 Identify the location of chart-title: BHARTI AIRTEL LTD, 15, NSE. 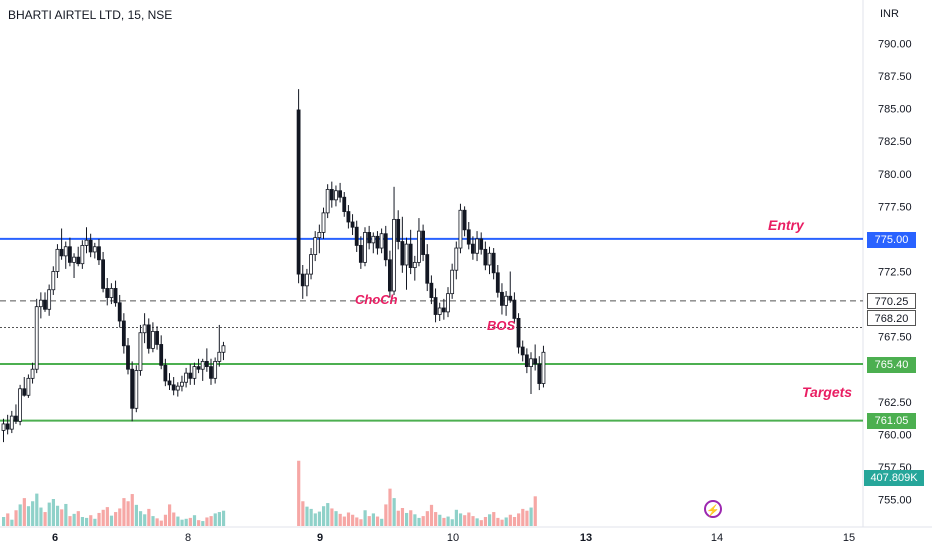
(90, 15).